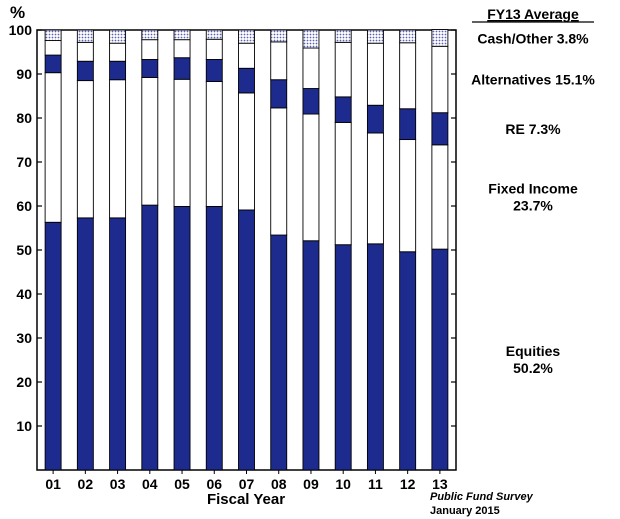 This screenshot has width=620, height=519. I want to click on y-tick-label: 20, so click(24, 382).